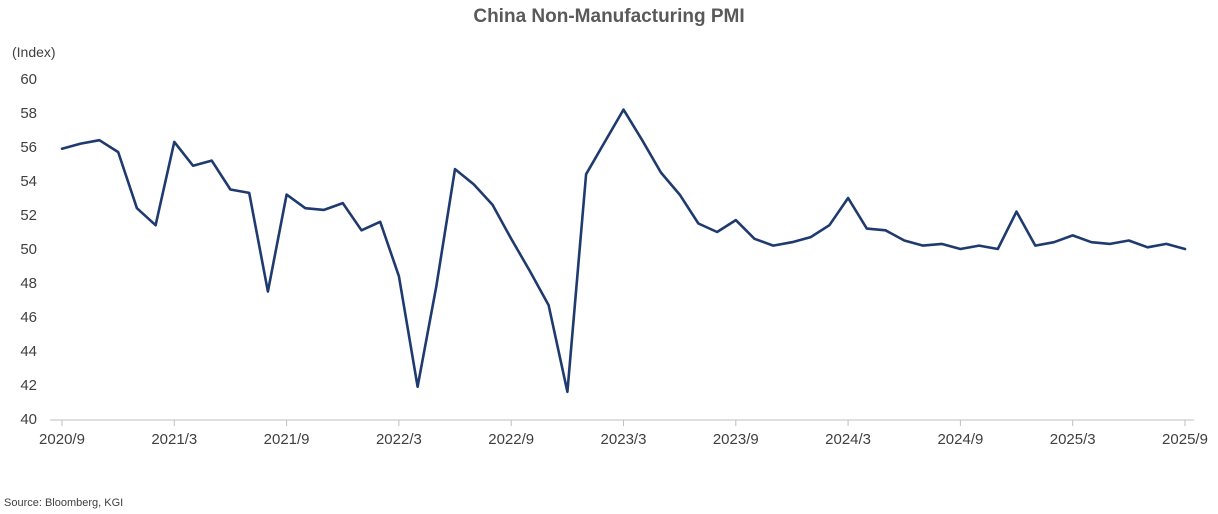 The image size is (1218, 514). Describe the element at coordinates (1073, 439) in the screenshot. I see `x-tick-label: 2025/3` at that location.